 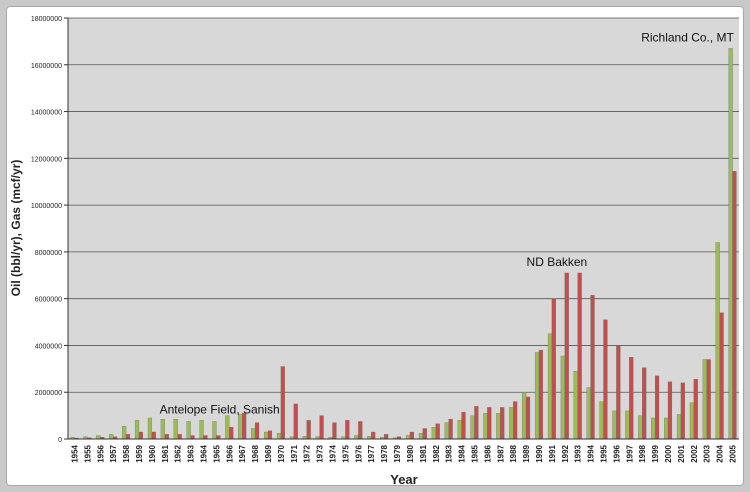 I want to click on x-tick-label: 1978, so click(x=384, y=453).